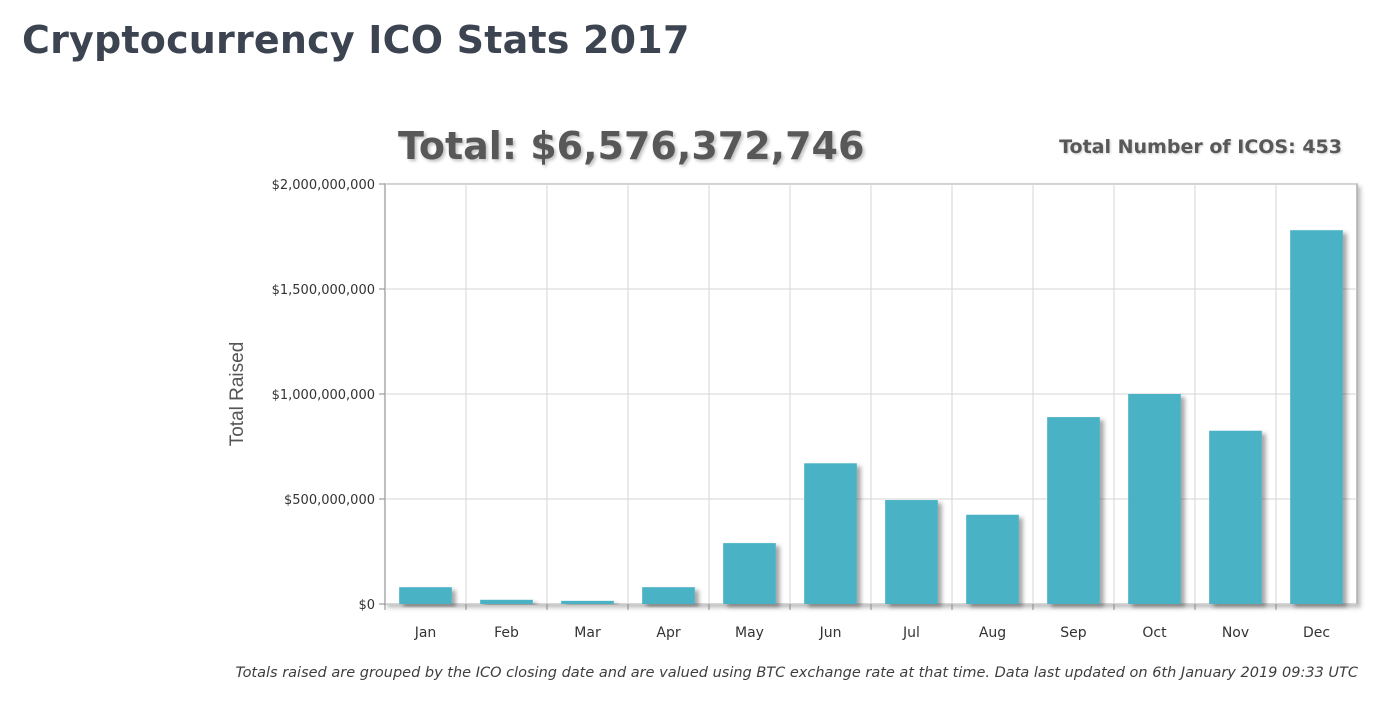 This screenshot has width=1400, height=715. What do you see at coordinates (830, 633) in the screenshot?
I see `x-tick-label: Jun` at bounding box center [830, 633].